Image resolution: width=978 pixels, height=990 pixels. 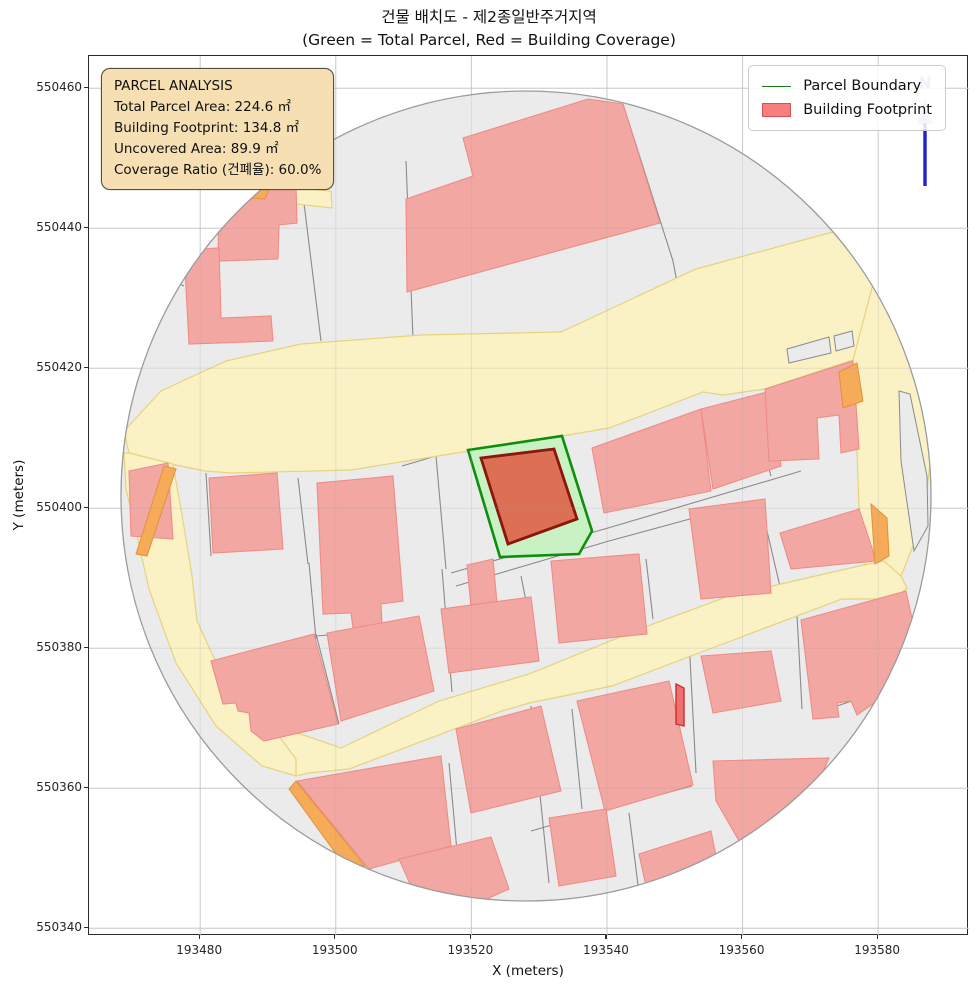 What do you see at coordinates (489, 17) in the screenshot?
I see `title-line-1: 건물 배치도 - 제2종일반주거지역` at bounding box center [489, 17].